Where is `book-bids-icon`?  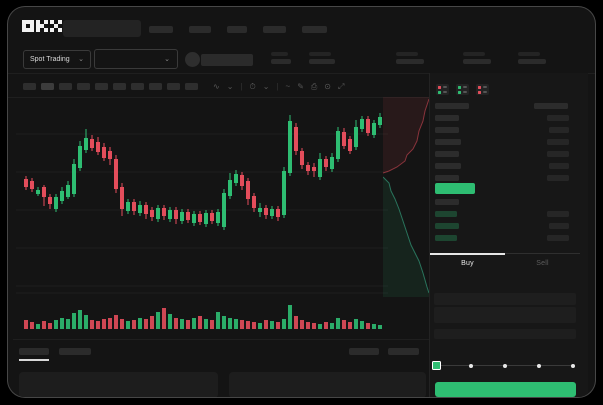
book-bids-icon is located at coordinates (462, 89).